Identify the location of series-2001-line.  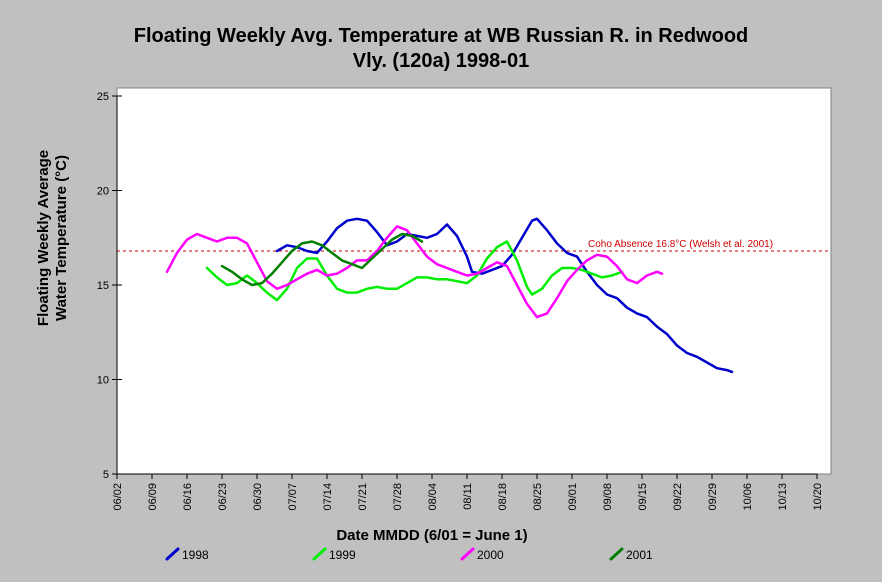
(322, 259).